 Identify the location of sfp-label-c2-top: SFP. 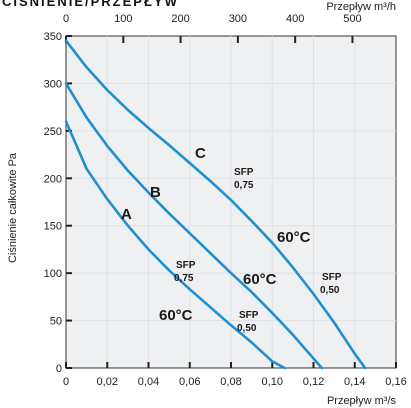
(332, 277).